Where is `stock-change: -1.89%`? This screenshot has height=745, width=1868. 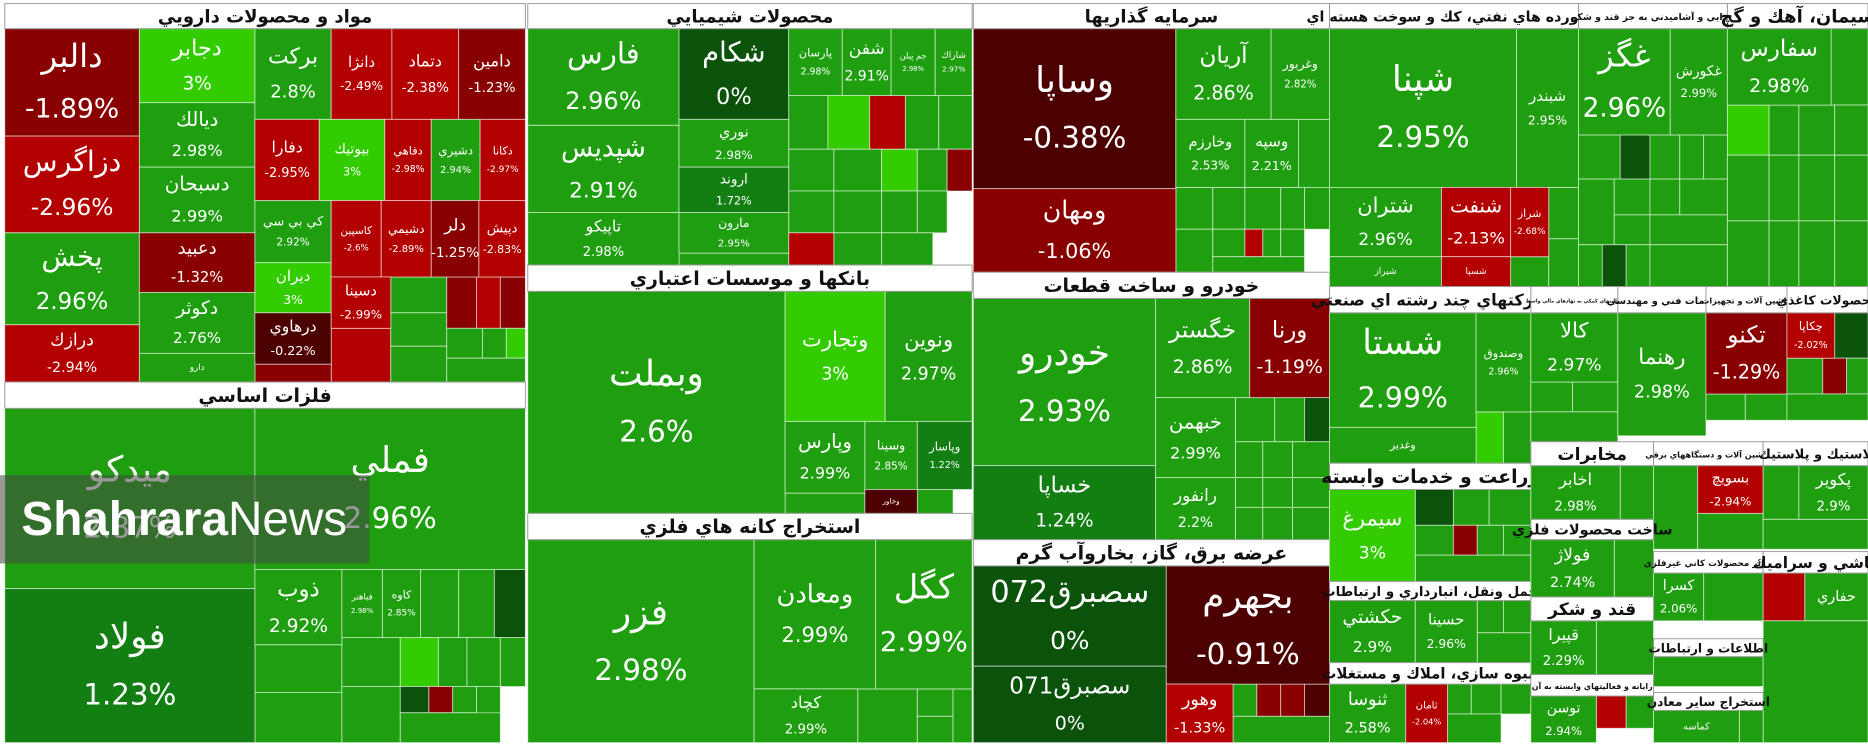
stock-change: -1.89% is located at coordinates (72, 109).